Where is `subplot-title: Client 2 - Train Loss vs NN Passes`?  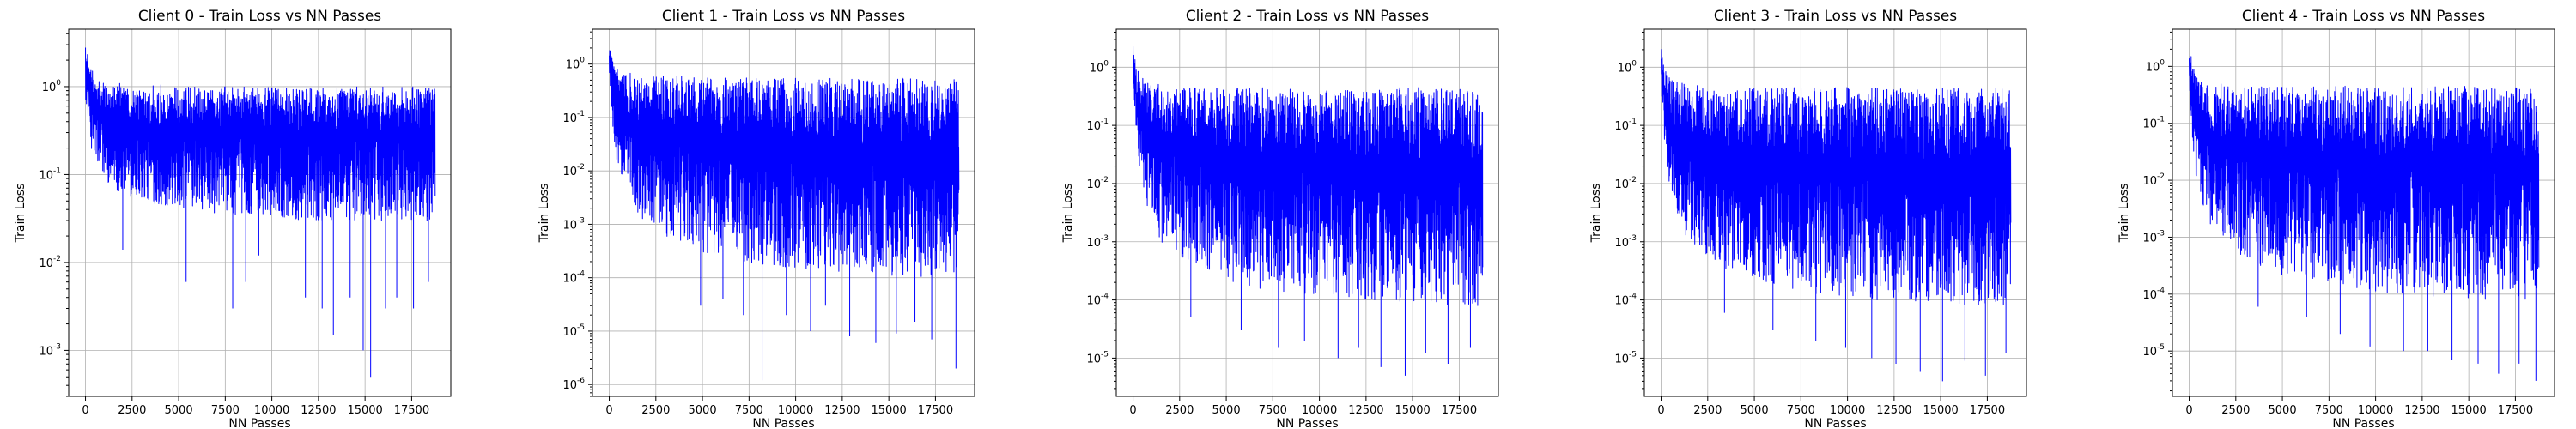 subplot-title: Client 2 - Train Loss vs NN Passes is located at coordinates (1308, 17).